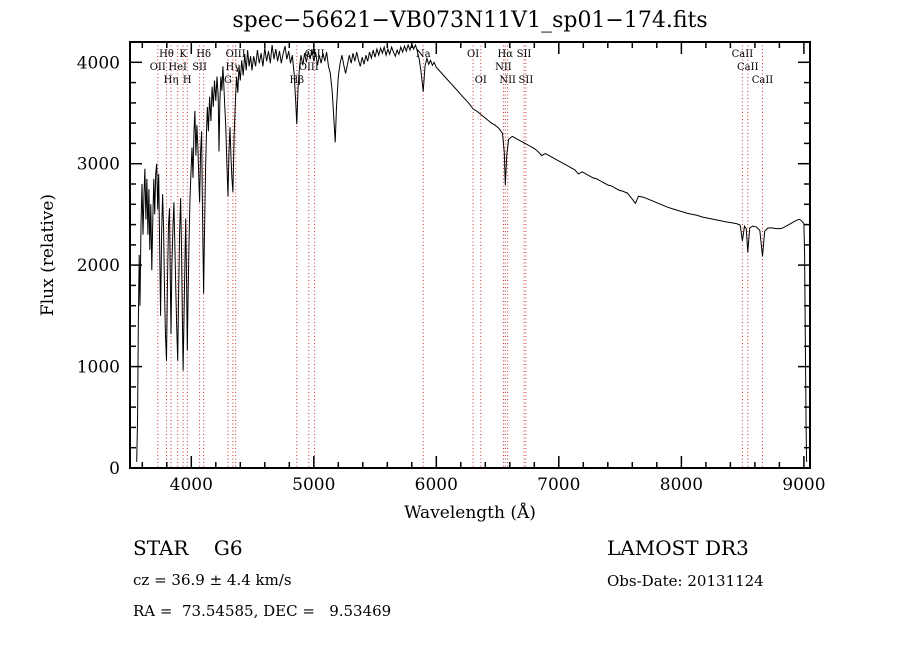 The width and height of the screenshot is (900, 649). Describe the element at coordinates (98, 165) in the screenshot. I see `y-tick-label: 3000` at that location.